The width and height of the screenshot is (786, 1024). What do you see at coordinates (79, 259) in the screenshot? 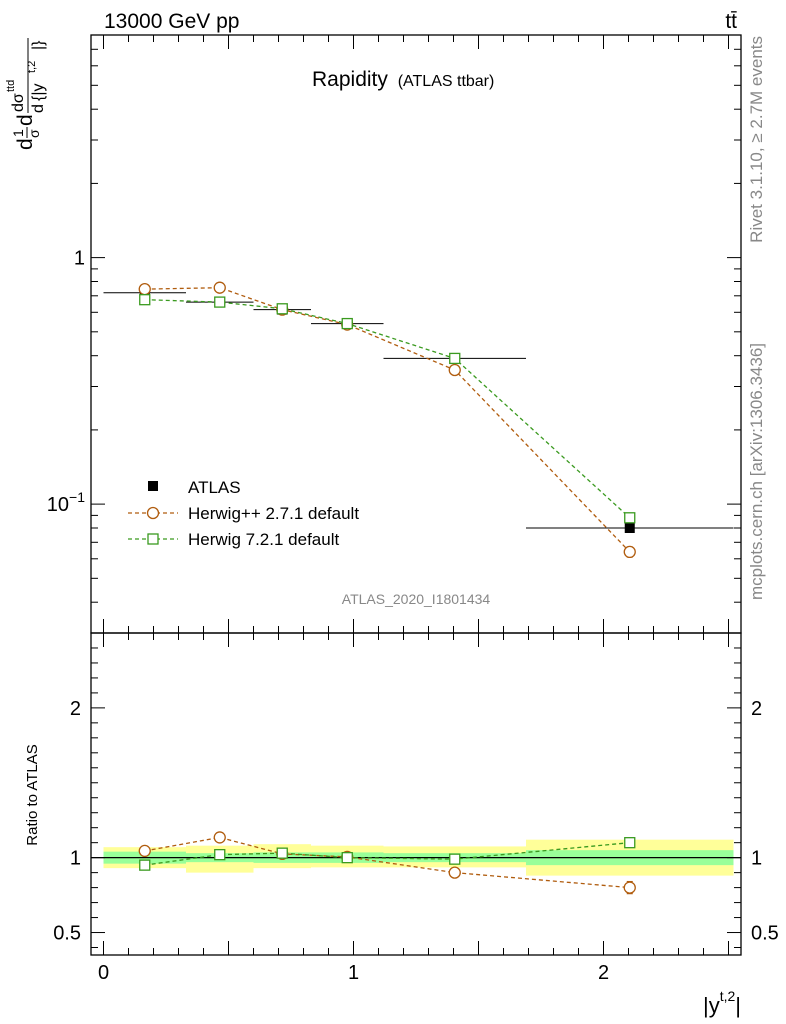
I see `main-y-tick-label: 1` at bounding box center [79, 259].